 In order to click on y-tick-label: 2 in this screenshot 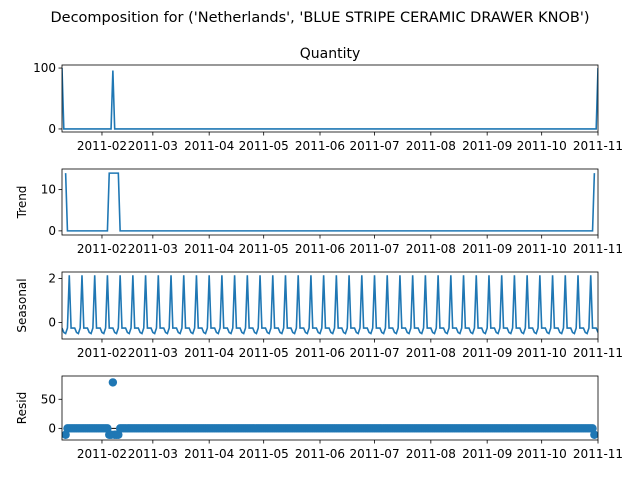, I will do `click(52, 279)`.